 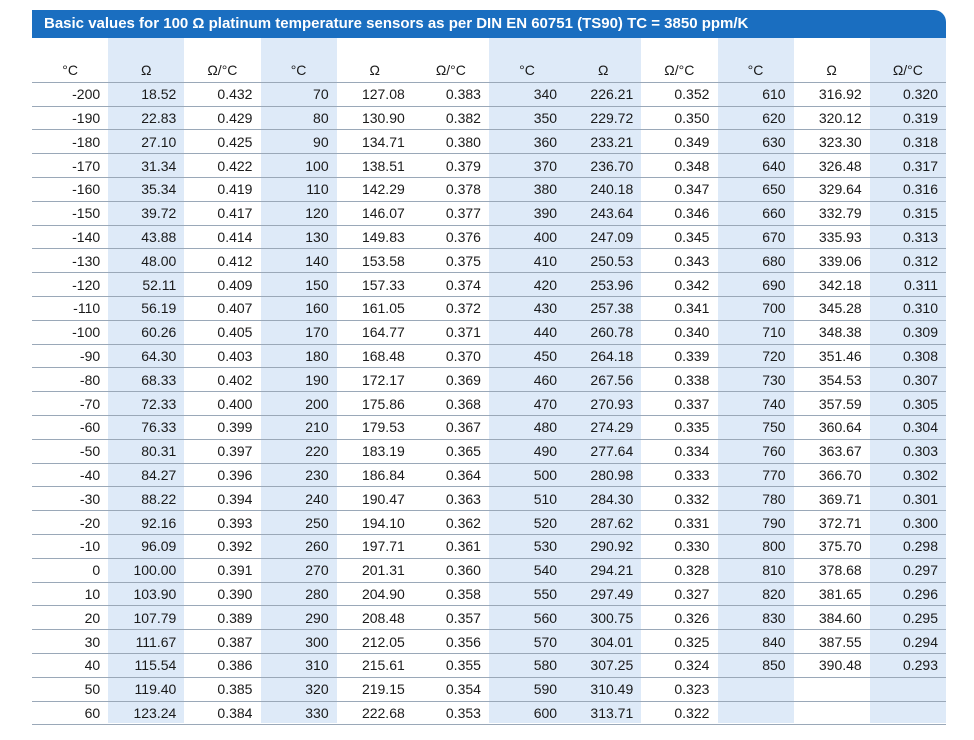 What do you see at coordinates (679, 427) in the screenshot?
I see `table-cell: 0.335` at bounding box center [679, 427].